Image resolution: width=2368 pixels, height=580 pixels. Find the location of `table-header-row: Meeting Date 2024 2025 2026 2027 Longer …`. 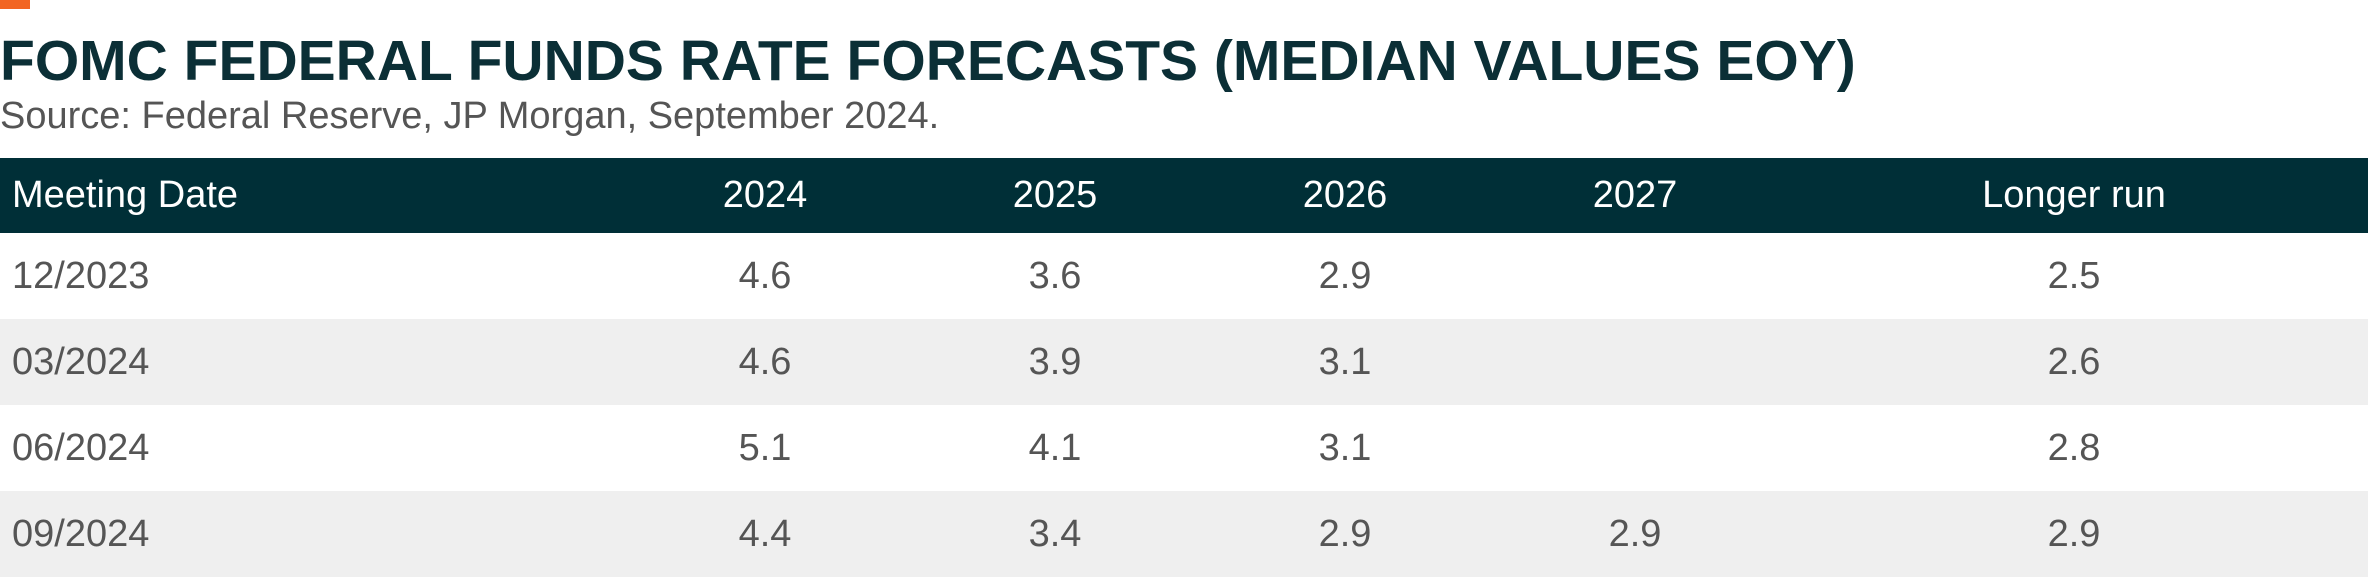

table-header-row: Meeting Date 2024 2025 2026 2027 Longer … is located at coordinates (1184, 195).